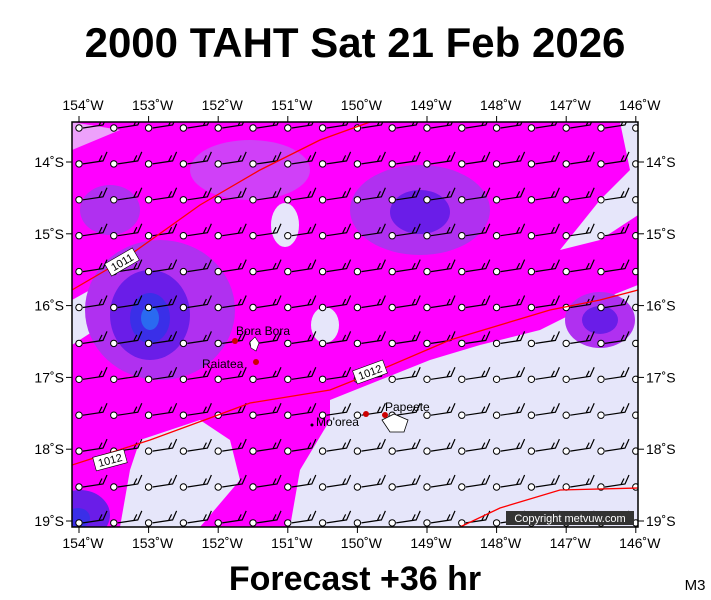  What do you see at coordinates (355, 579) in the screenshot?
I see `footer: Forecast +36 hr` at bounding box center [355, 579].